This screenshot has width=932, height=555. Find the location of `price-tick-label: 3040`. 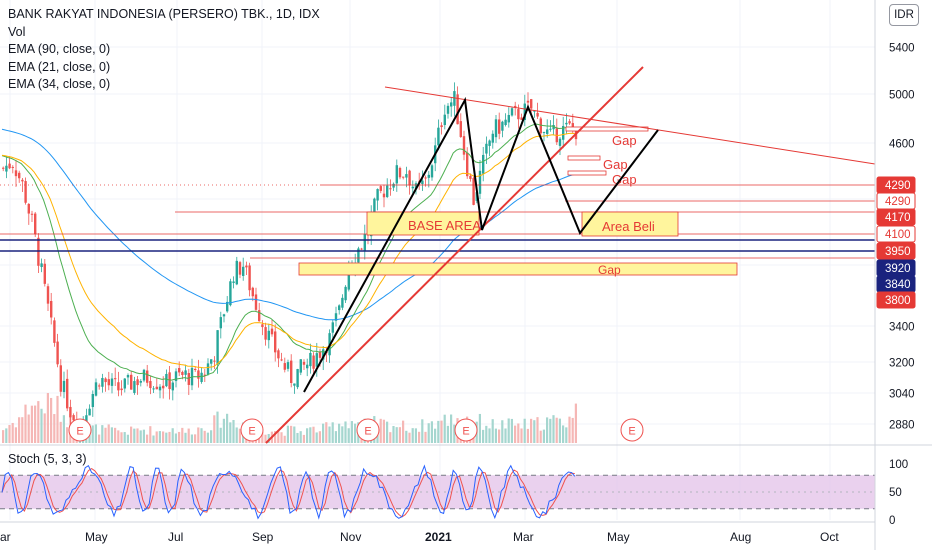

price-tick-label: 3040 is located at coordinates (902, 395).